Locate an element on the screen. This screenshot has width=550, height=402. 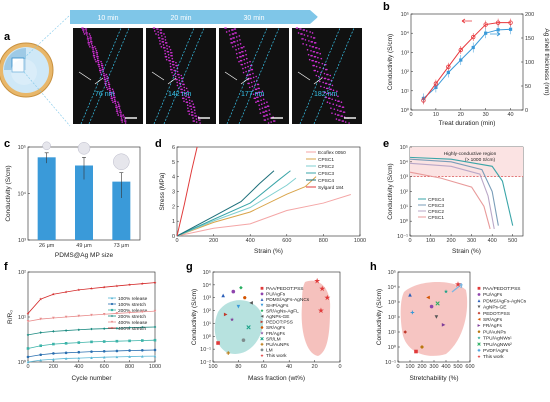
g-ylabel: Conductivity (S/cm) is located at coordinates (194, 317).